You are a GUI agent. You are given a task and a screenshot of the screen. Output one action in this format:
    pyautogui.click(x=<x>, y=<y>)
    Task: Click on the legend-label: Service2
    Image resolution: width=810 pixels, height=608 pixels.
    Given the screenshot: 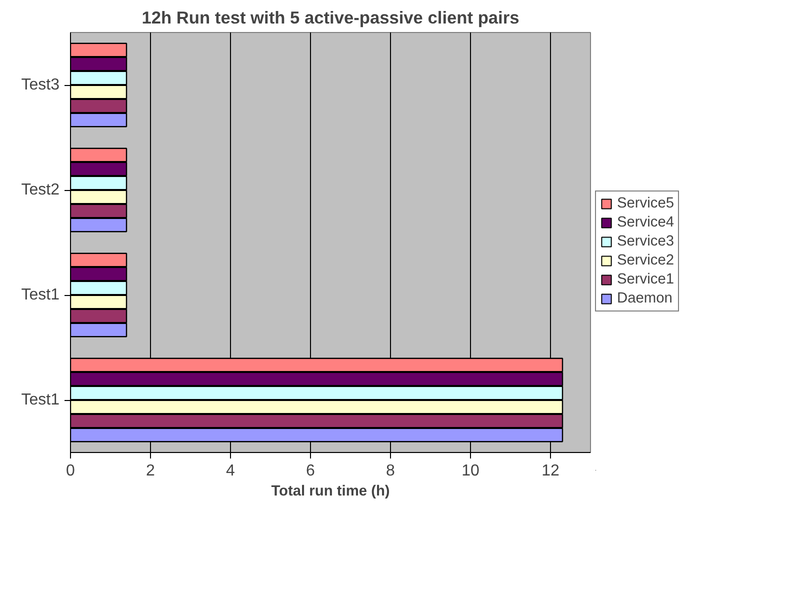 What is the action you would take?
    pyautogui.click(x=645, y=260)
    